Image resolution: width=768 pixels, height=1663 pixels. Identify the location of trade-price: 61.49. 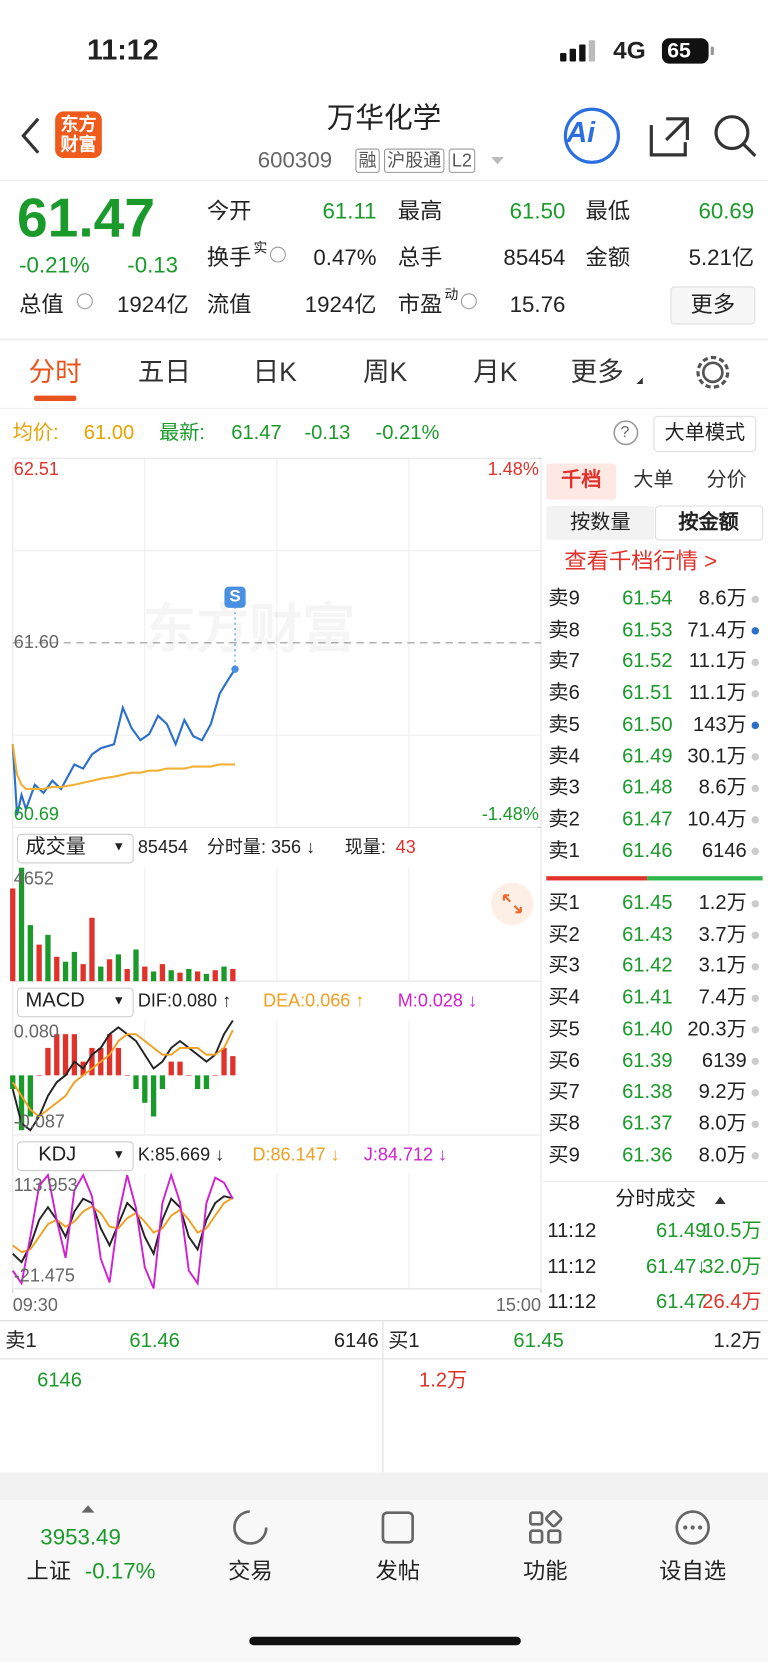
(681, 1231).